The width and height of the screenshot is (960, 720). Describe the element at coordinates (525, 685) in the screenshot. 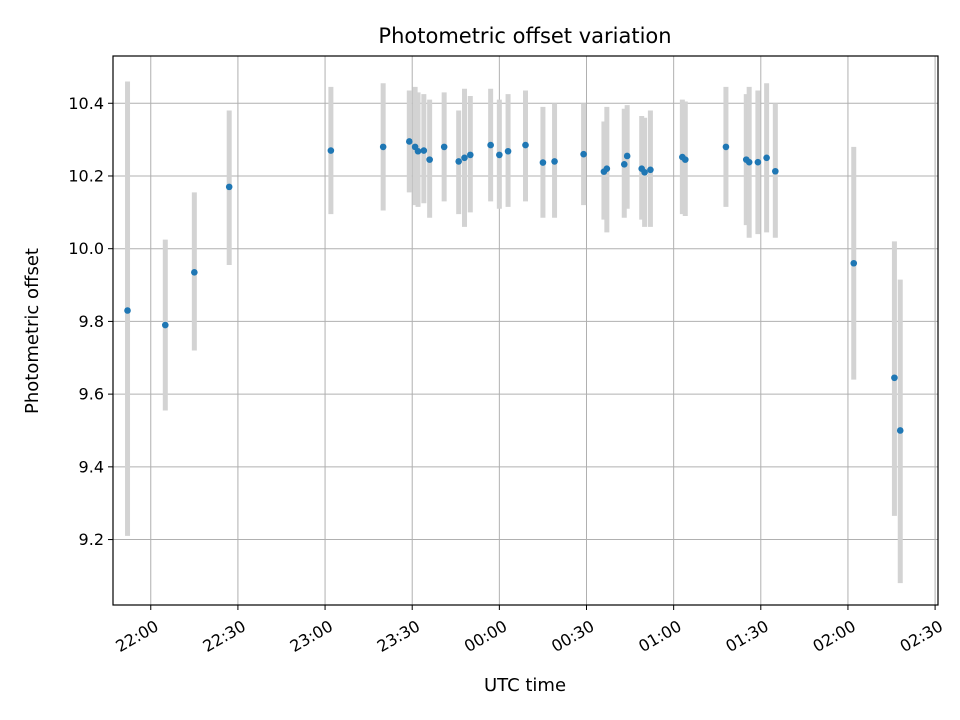

I see `x-axis-title: UTC time` at that location.